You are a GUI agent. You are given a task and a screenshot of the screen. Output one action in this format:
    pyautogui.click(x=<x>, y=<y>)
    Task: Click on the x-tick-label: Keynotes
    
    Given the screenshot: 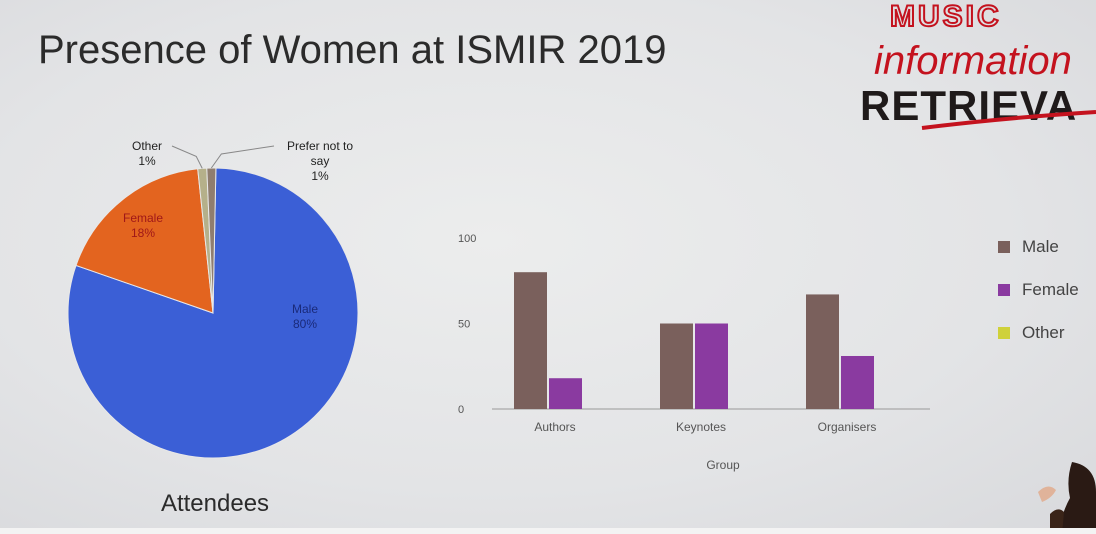 What is the action you would take?
    pyautogui.click(x=701, y=427)
    